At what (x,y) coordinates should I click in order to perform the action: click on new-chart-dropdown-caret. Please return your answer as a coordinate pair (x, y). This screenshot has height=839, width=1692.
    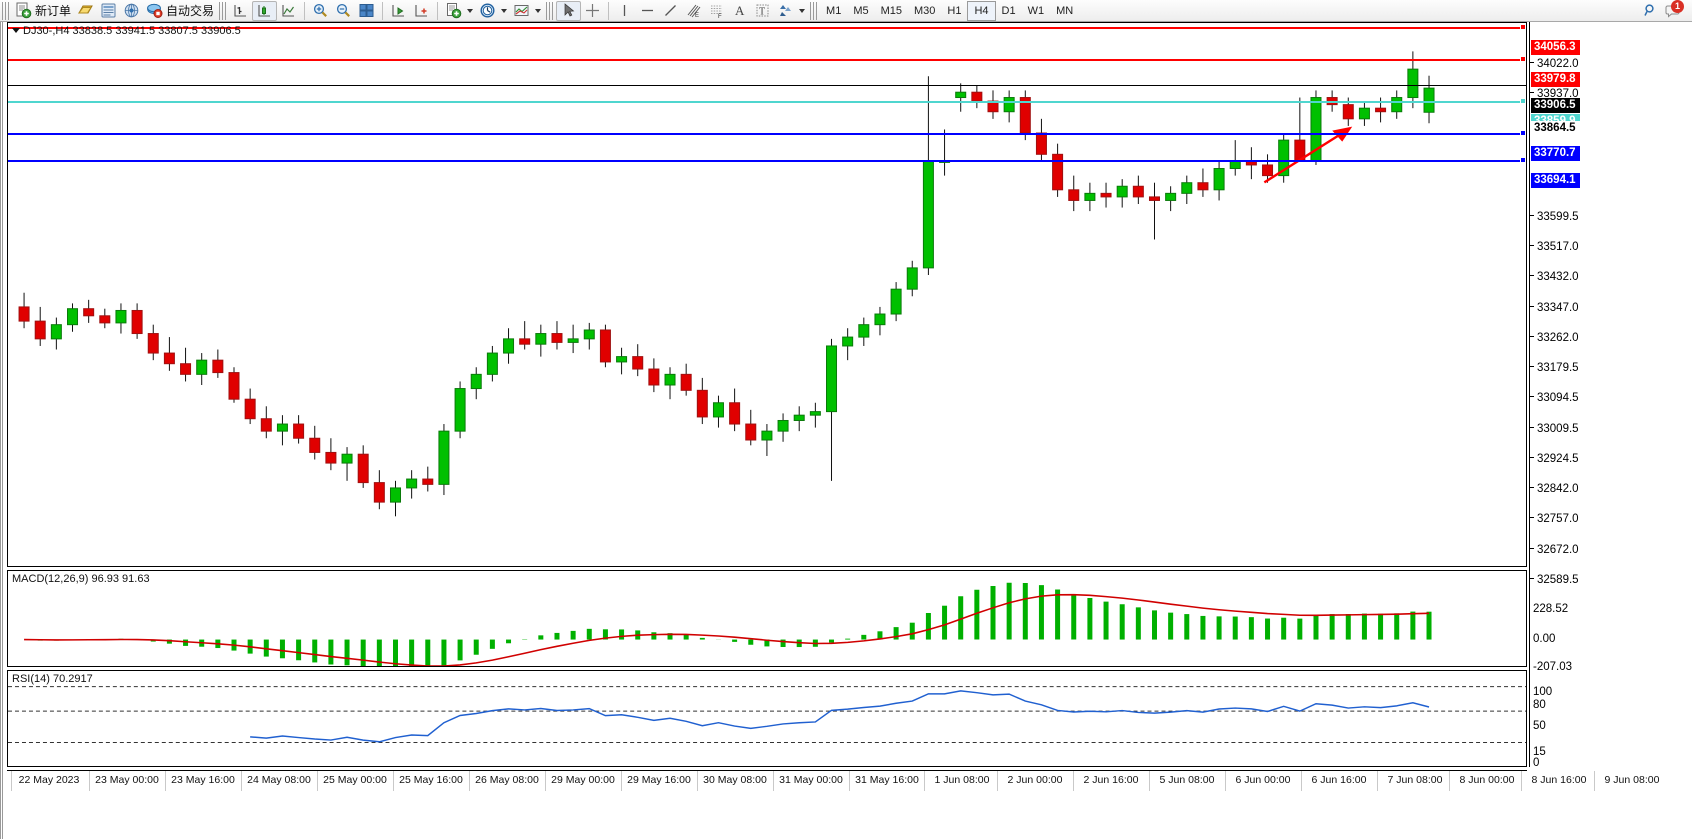
    Looking at the image, I should click on (470, 10).